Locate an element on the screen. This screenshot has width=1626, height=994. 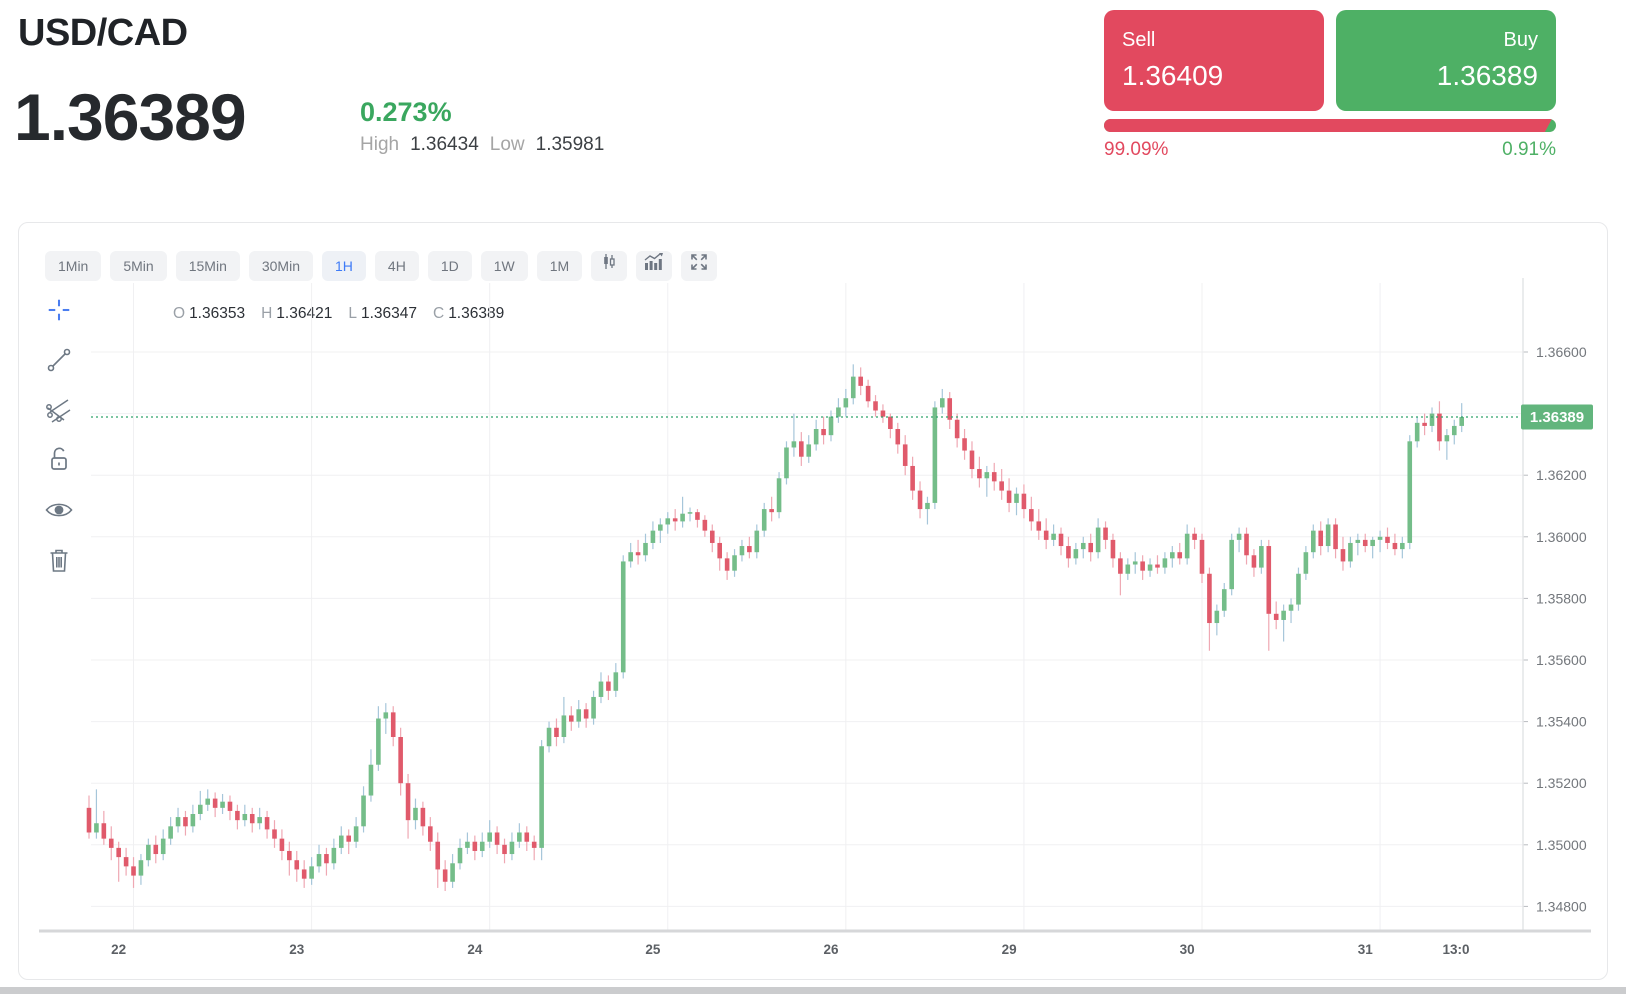
high-low-row: High 1.36434 Low 1.35981 is located at coordinates (482, 145).